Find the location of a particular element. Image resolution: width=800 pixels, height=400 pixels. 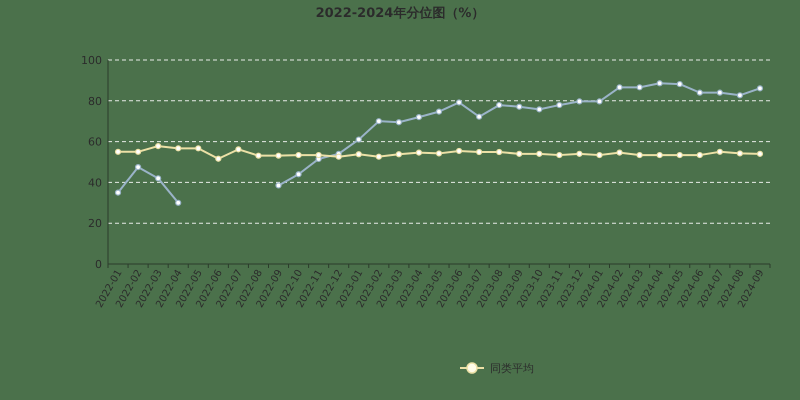

y-tick-label: 100 is located at coordinates (91, 60).